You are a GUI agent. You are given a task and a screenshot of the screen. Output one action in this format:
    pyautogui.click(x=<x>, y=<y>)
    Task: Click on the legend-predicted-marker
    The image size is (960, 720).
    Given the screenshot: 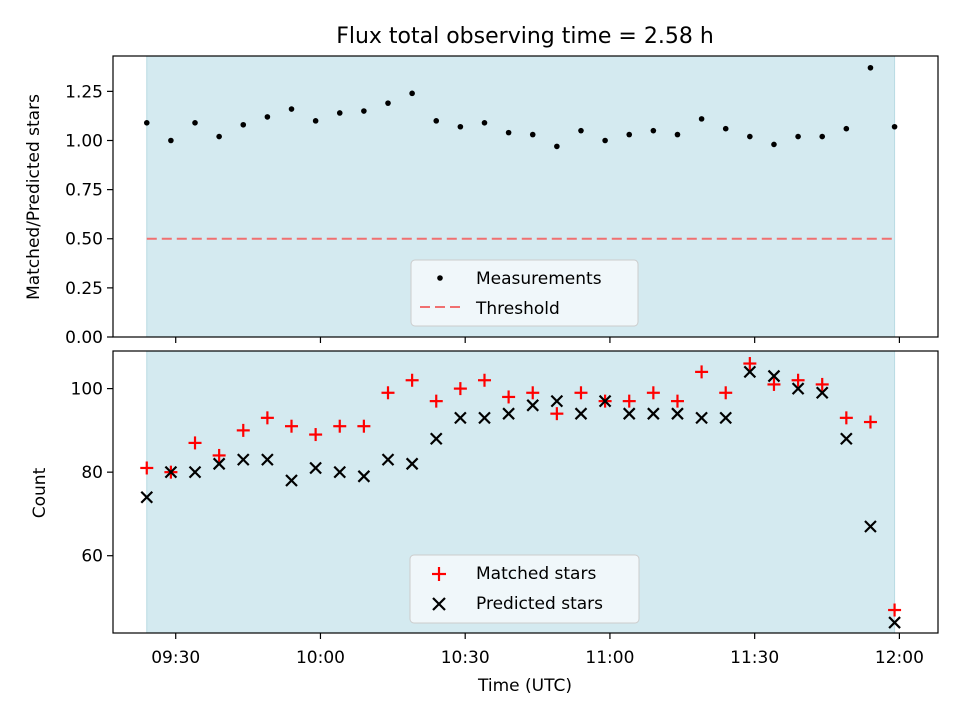 What is the action you would take?
    pyautogui.click(x=439, y=604)
    